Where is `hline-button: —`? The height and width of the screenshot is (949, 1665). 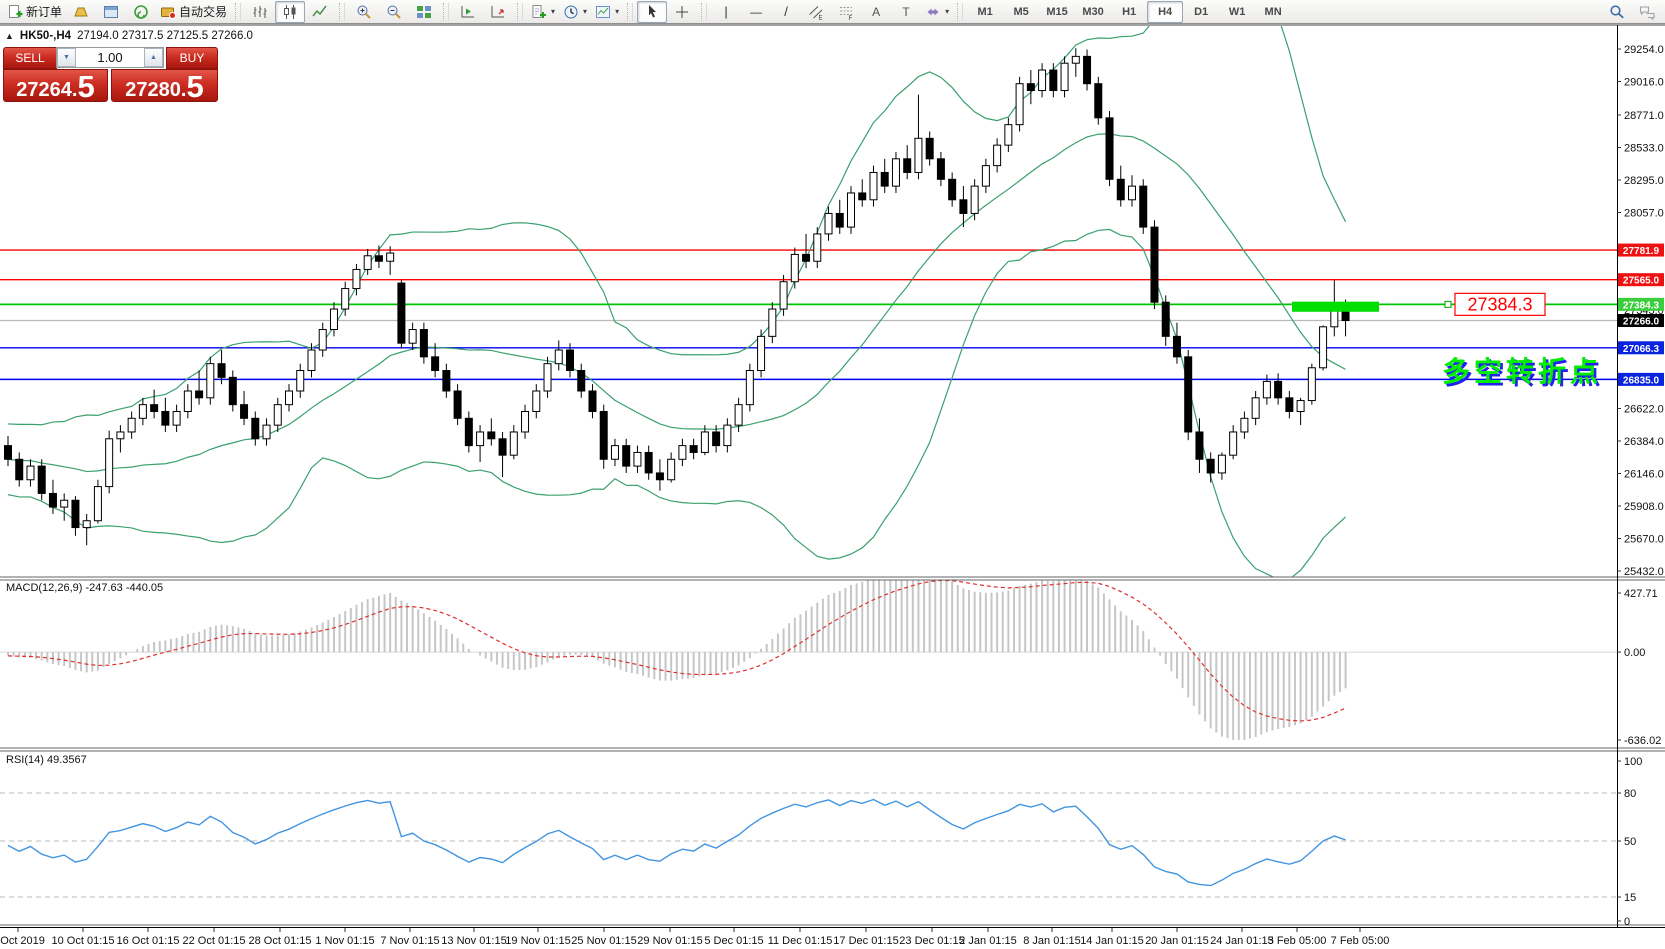
hline-button: — is located at coordinates (756, 12).